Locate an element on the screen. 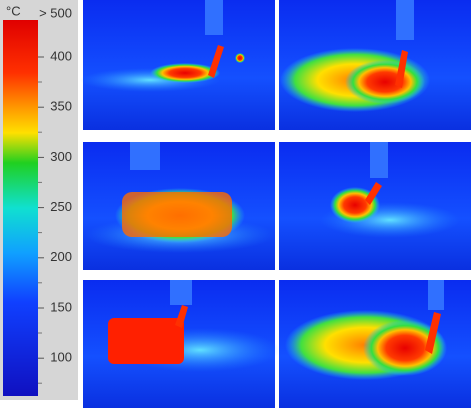 This screenshot has width=474, height=411. max-label: > 500 is located at coordinates (55, 12).